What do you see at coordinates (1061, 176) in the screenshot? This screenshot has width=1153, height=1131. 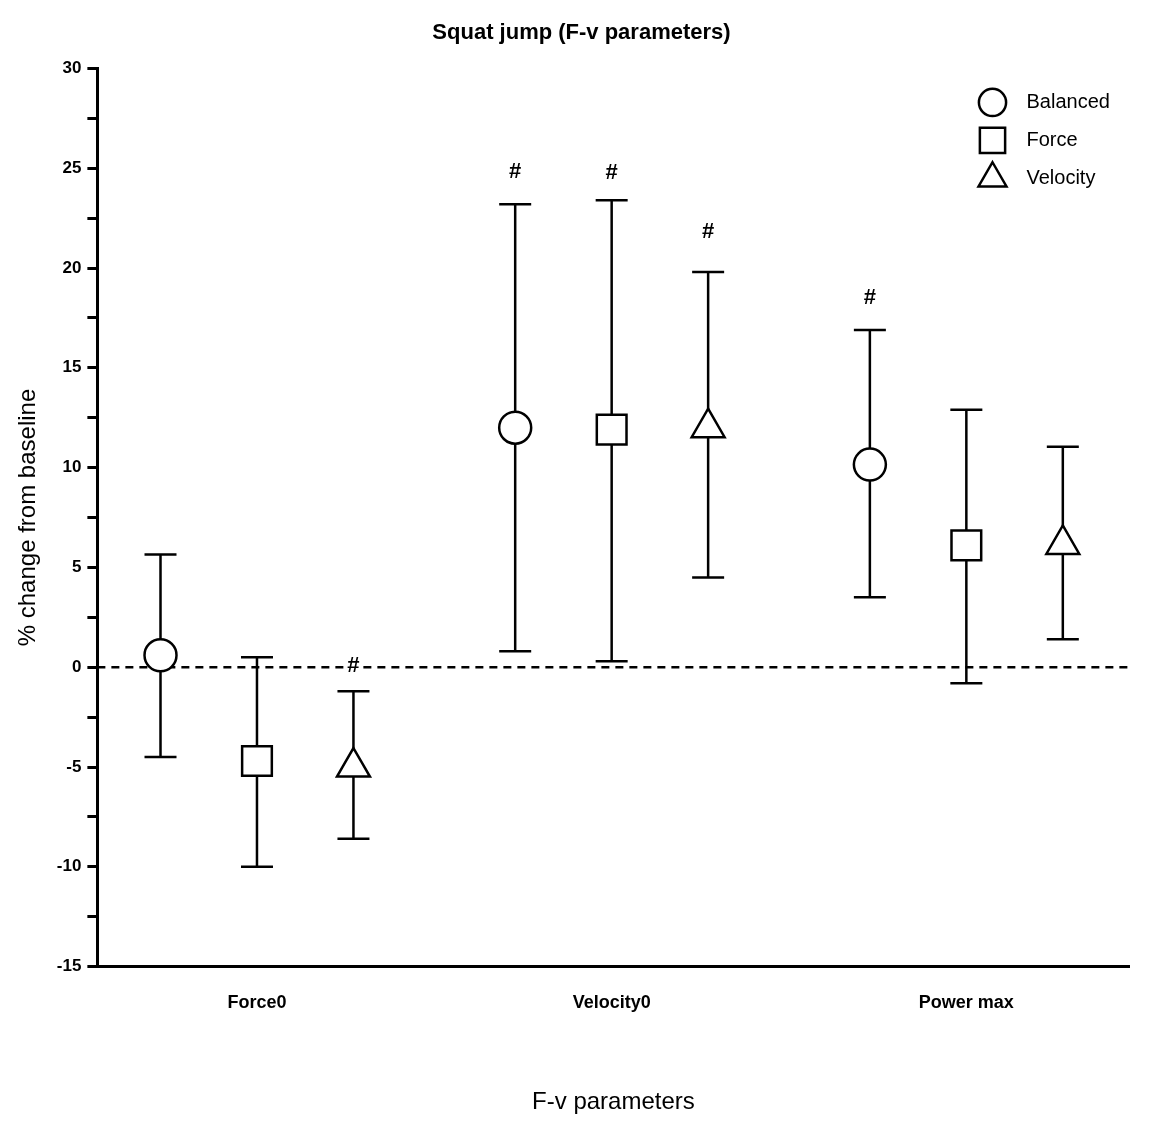 I see `legend-label: Velocity` at bounding box center [1061, 176].